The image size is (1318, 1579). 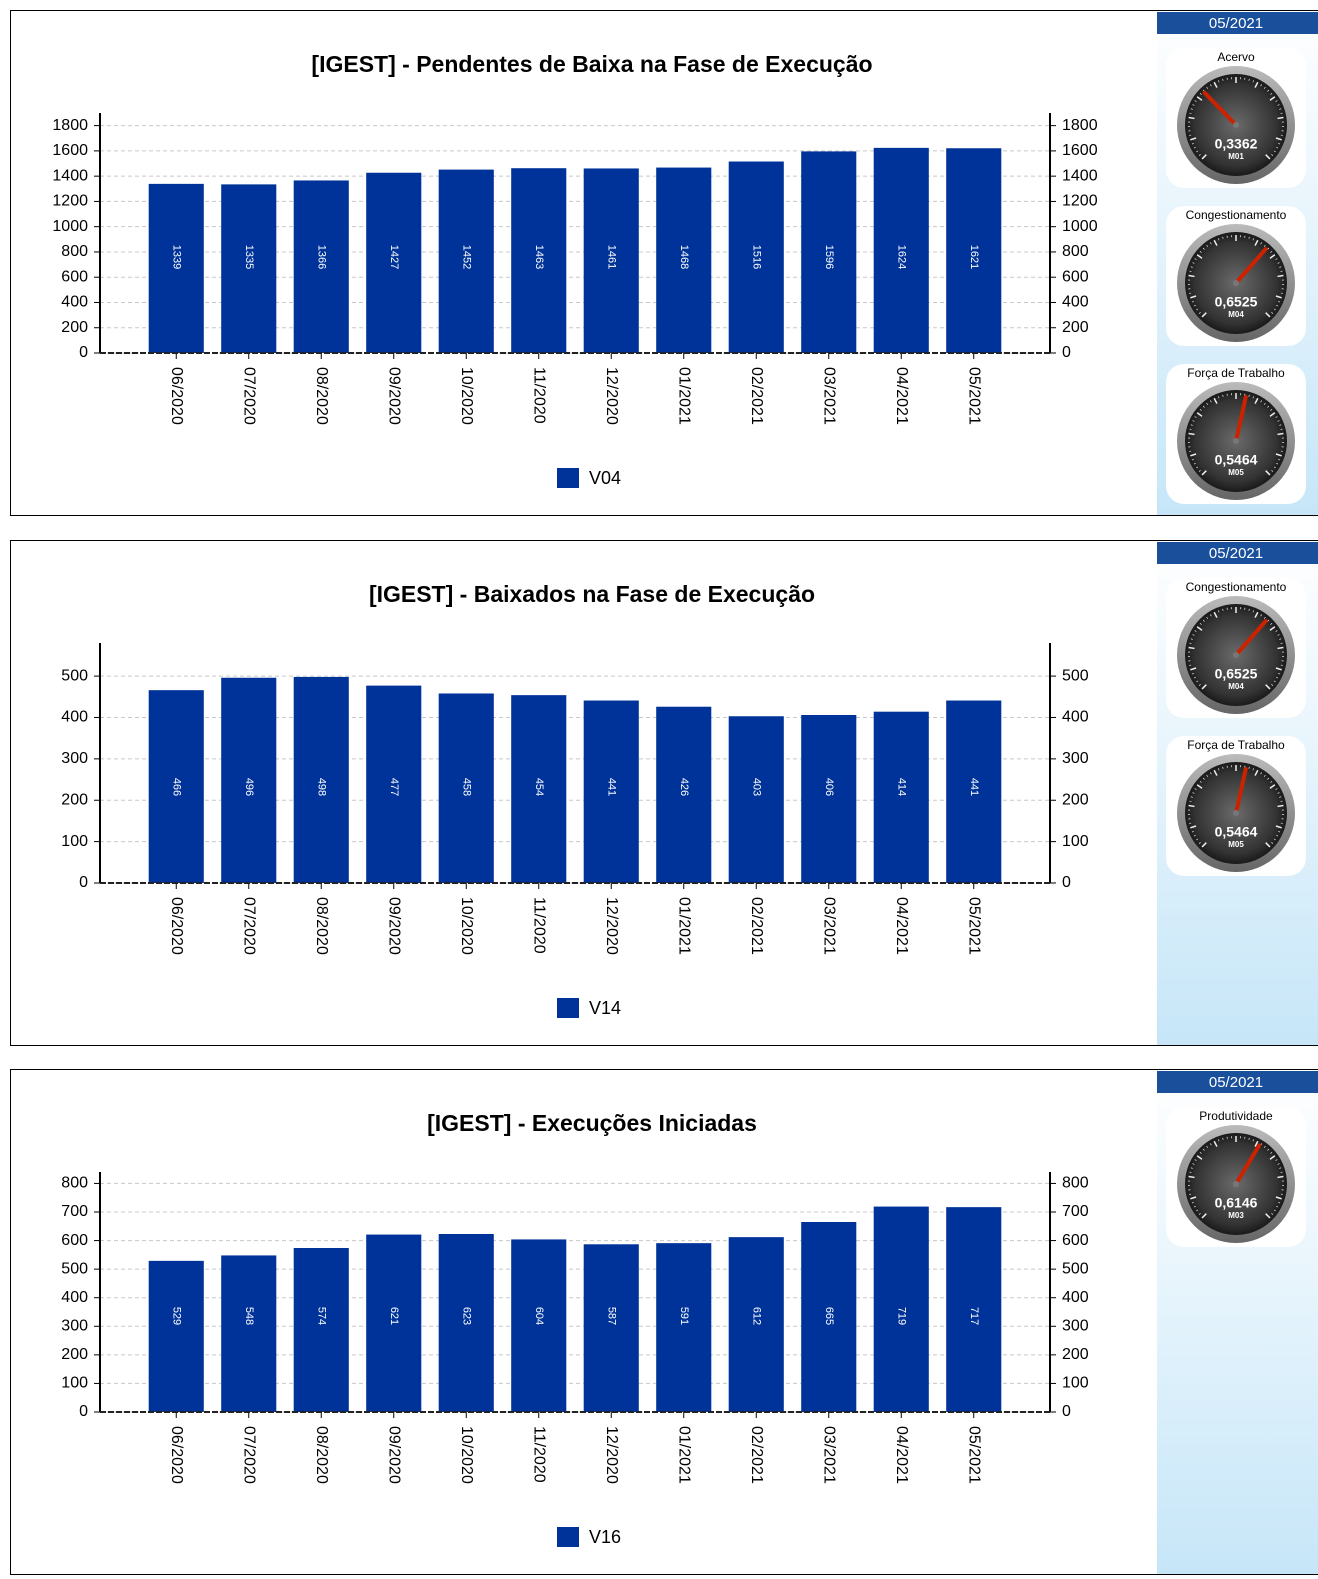 I want to click on y2-tick-label: 0, so click(x=1066, y=1411).